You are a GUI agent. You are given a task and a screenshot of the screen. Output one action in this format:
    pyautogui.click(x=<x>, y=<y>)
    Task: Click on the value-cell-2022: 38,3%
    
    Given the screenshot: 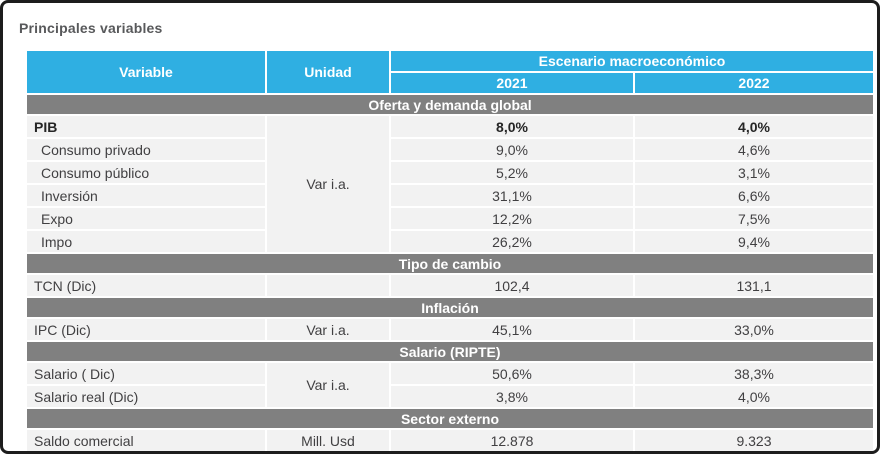 What is the action you would take?
    pyautogui.click(x=754, y=373)
    